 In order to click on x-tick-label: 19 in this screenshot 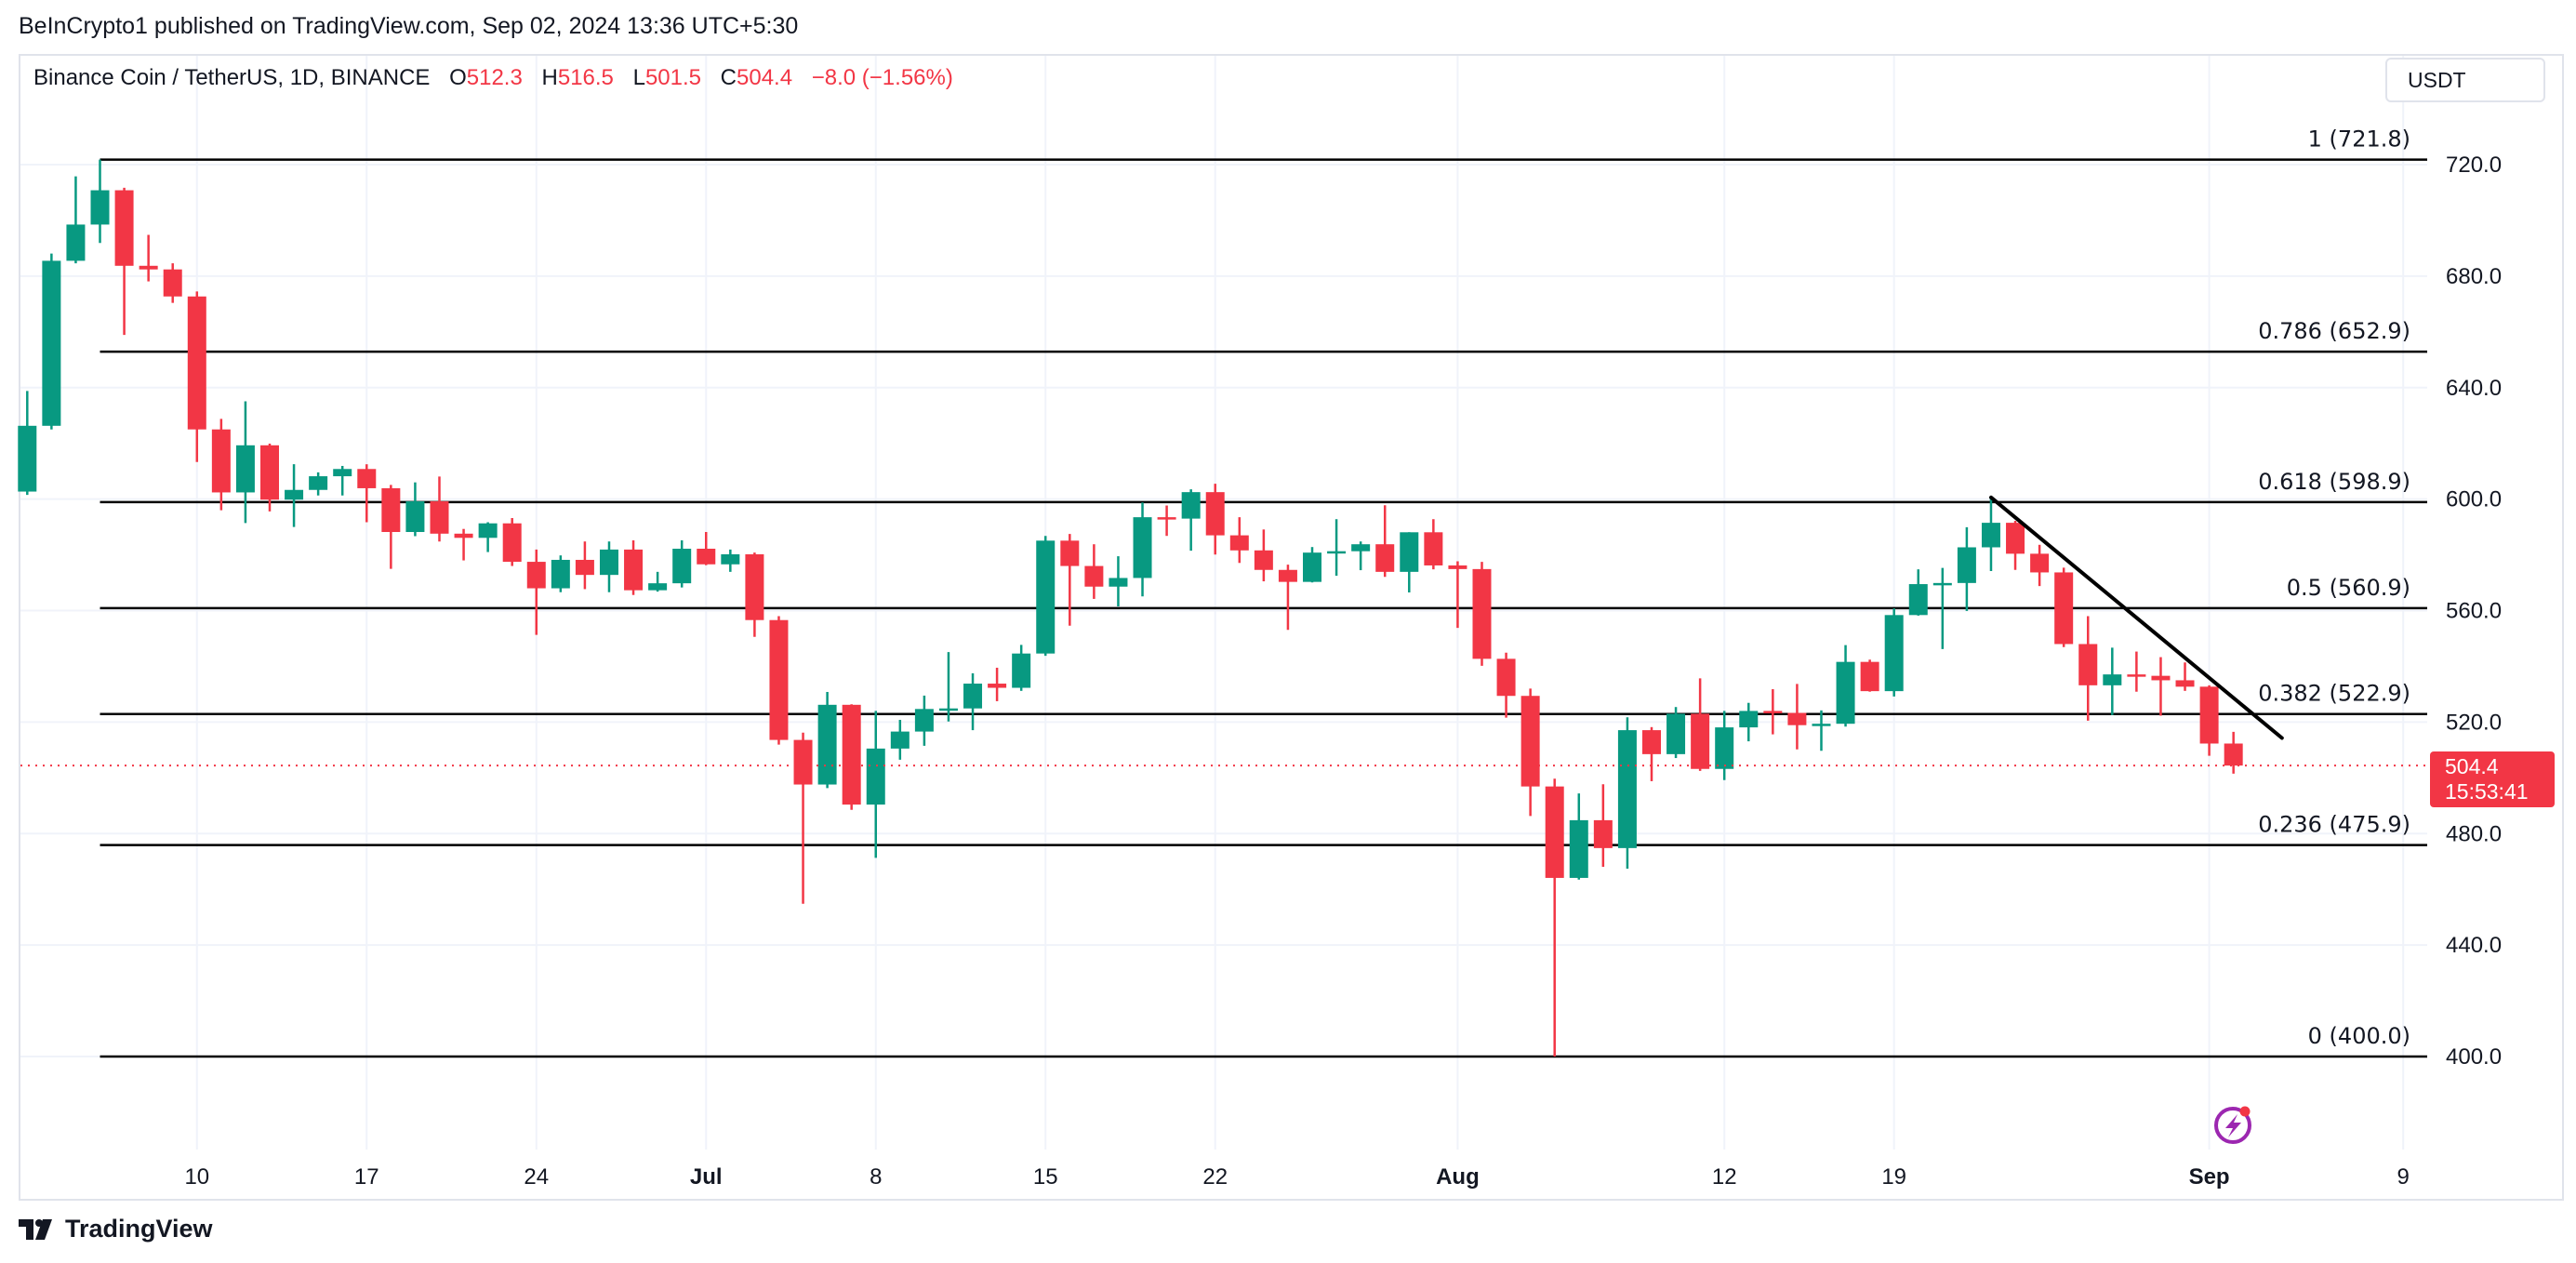, I will do `click(1893, 1177)`.